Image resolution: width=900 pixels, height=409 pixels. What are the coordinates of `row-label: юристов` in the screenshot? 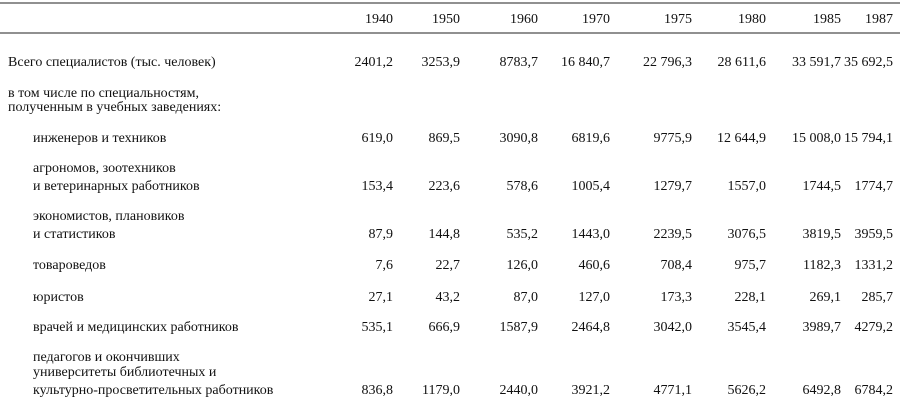 It's located at (58, 297).